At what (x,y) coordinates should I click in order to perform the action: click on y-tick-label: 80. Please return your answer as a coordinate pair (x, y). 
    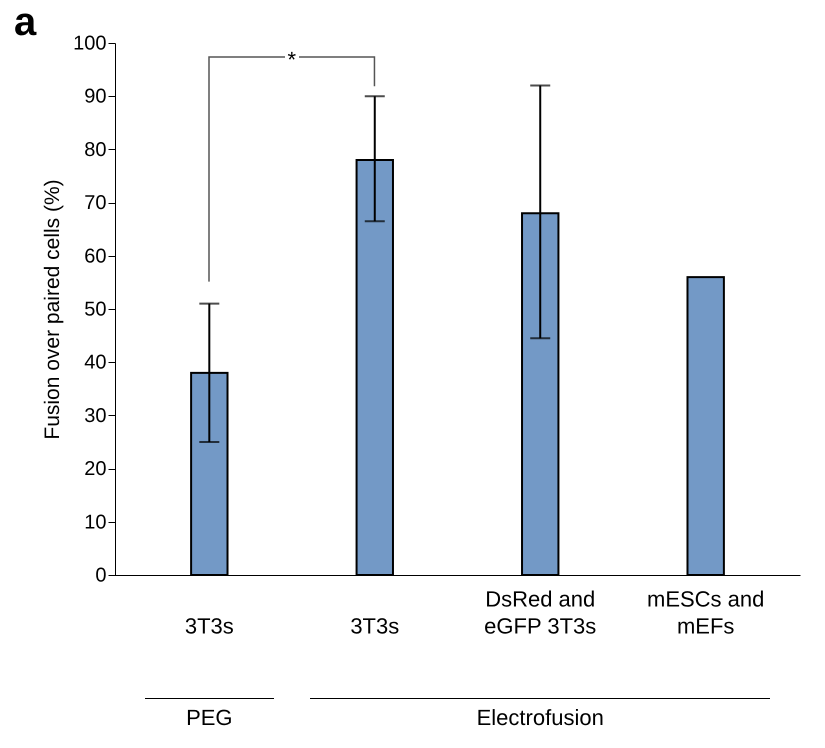
    Looking at the image, I should click on (95, 149).